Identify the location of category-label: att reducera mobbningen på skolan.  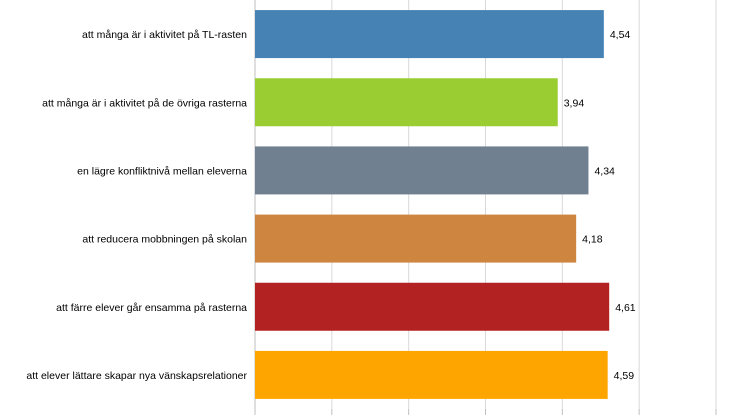
(164, 240).